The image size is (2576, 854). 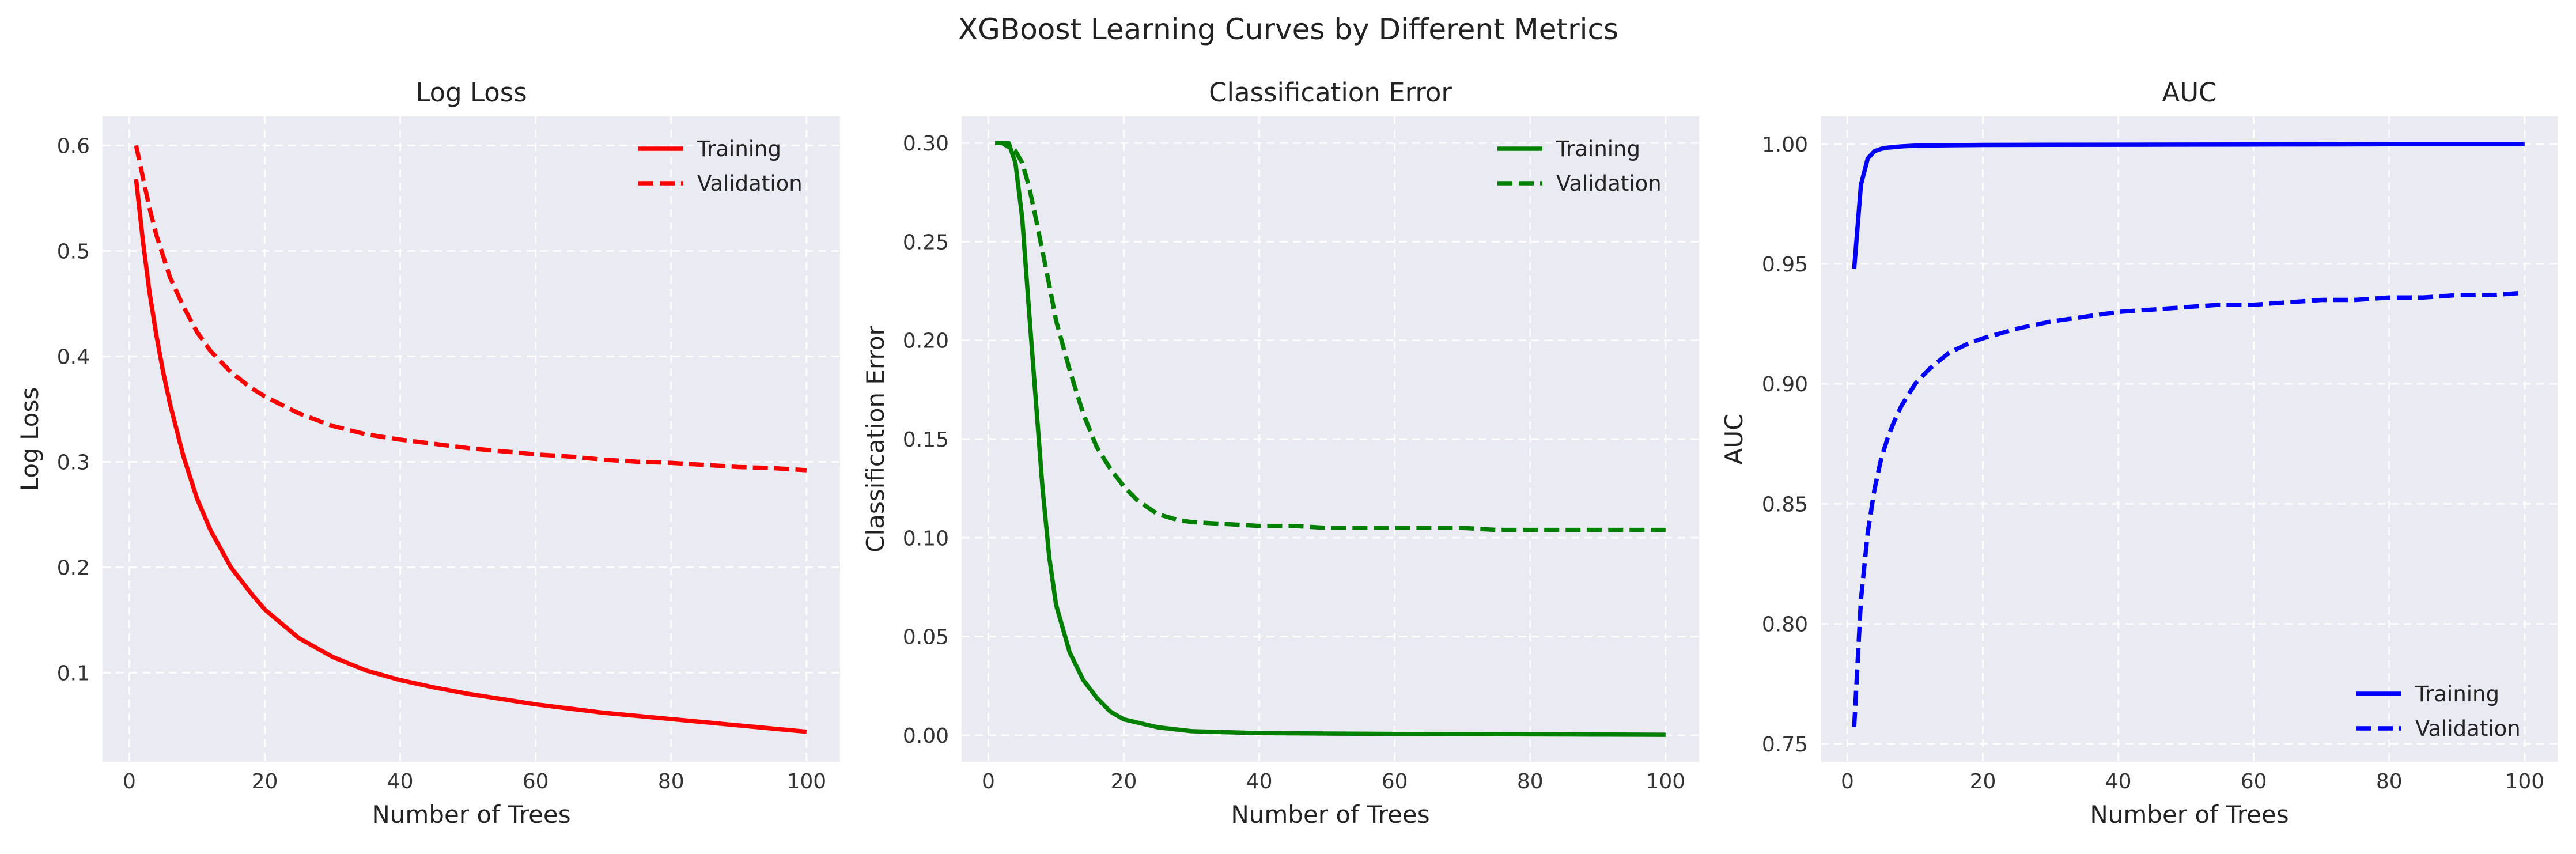 What do you see at coordinates (73, 357) in the screenshot?
I see `y-tick-label: 0.4` at bounding box center [73, 357].